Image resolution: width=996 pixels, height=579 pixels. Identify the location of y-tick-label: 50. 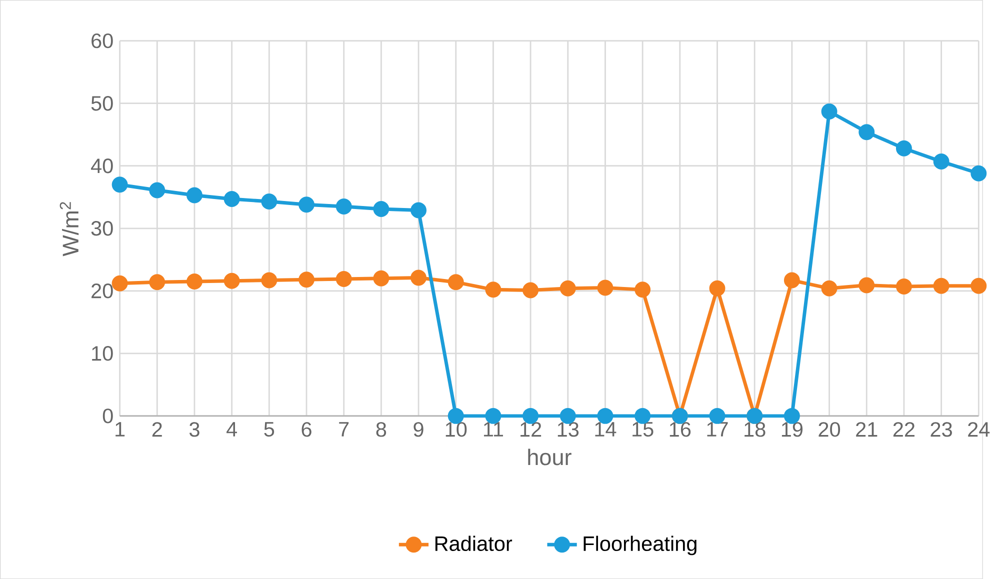
(102, 103).